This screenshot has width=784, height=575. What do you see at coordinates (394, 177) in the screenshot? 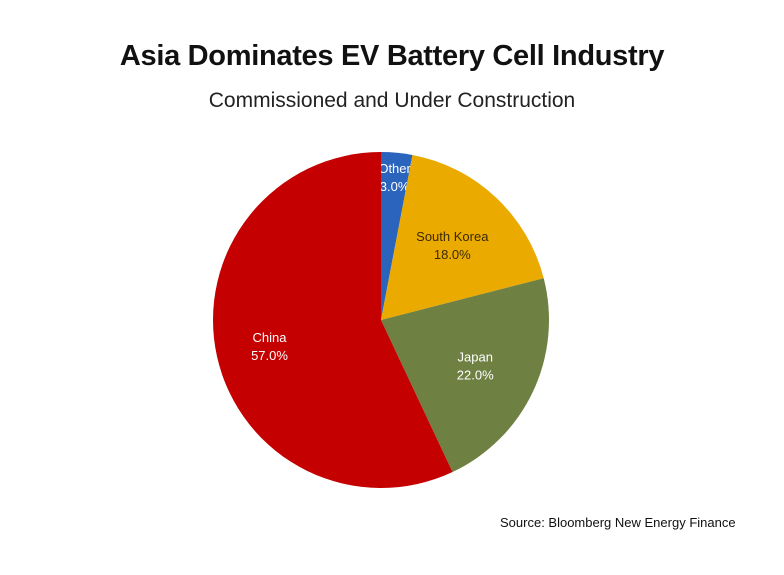
I see `slice-label: Other 3.0%` at bounding box center [394, 177].